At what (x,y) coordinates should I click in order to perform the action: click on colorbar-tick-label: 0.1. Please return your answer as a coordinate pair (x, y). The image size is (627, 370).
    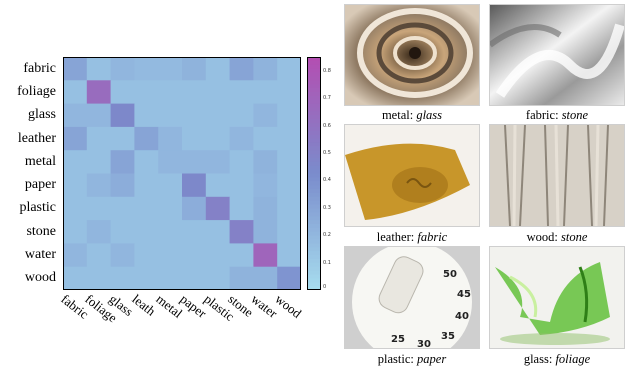
    Looking at the image, I should click on (327, 262).